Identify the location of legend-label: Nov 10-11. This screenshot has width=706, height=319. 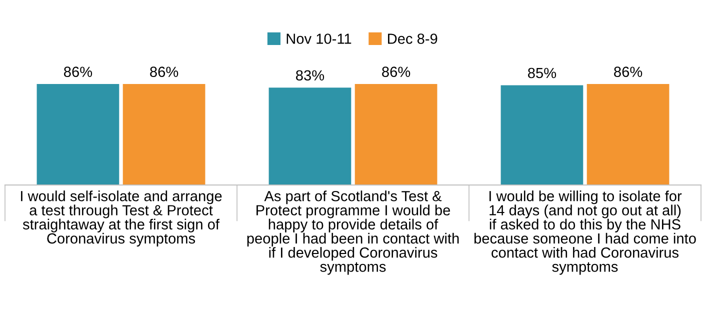
(319, 39).